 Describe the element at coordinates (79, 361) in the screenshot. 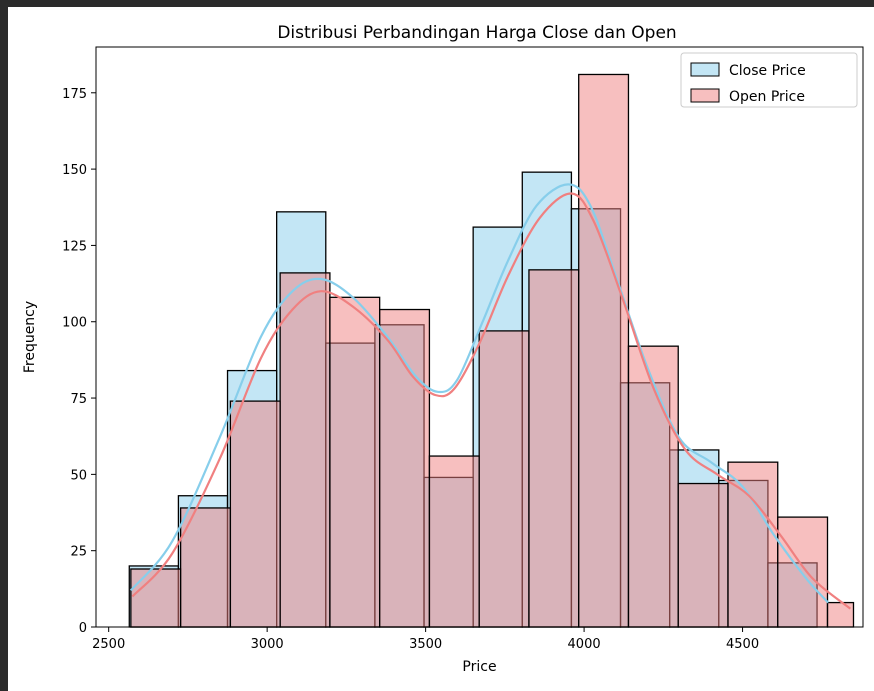

I see `y-axis-ticks: 0 25 50 75 100 125 150 175` at that location.